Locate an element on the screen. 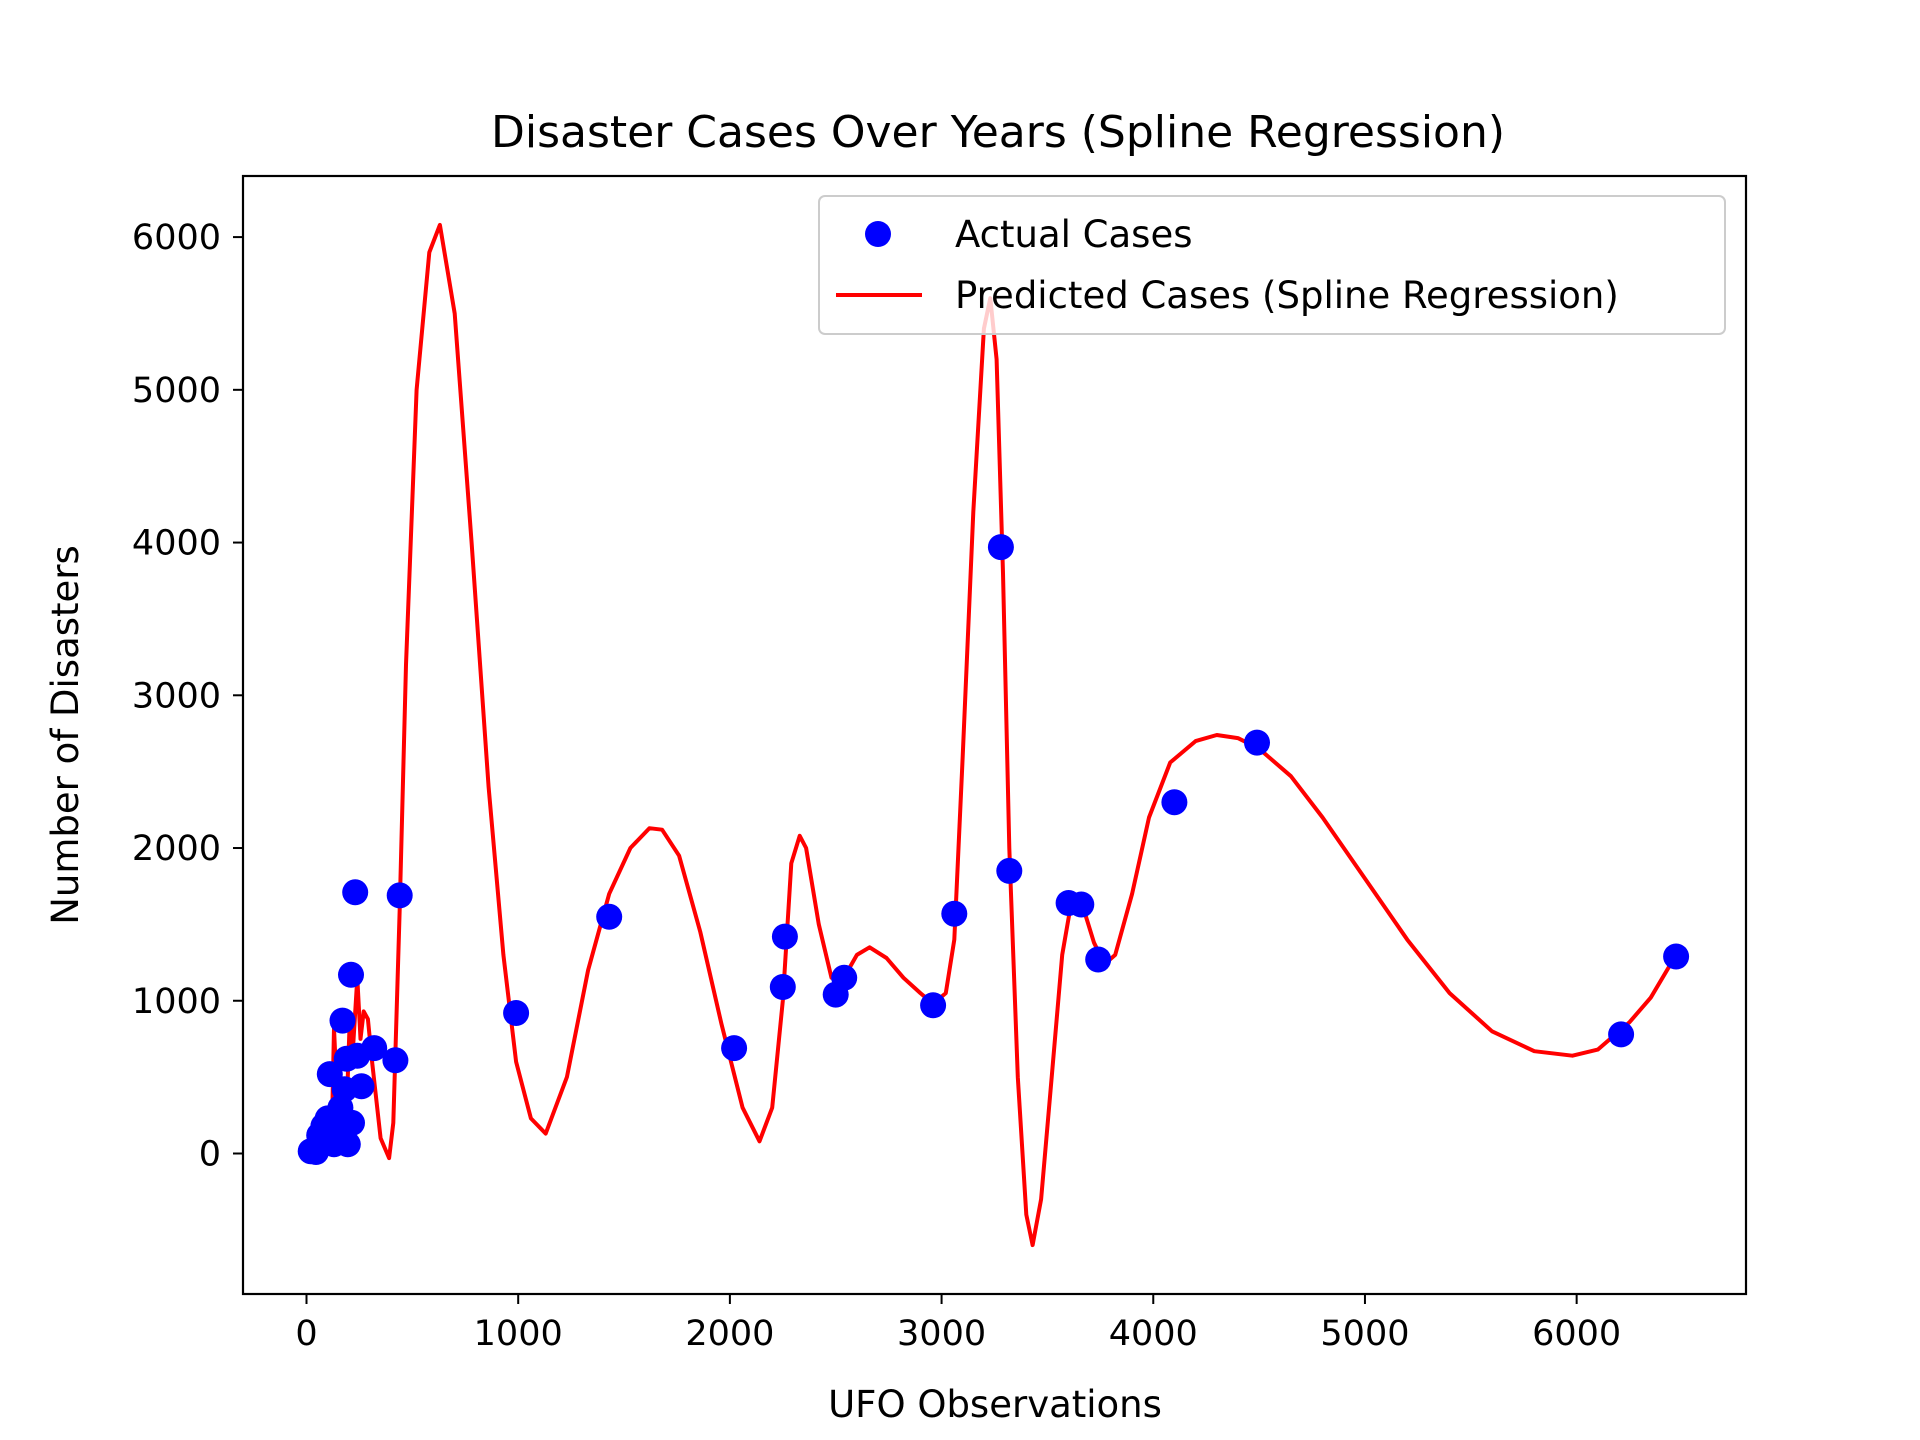 The height and width of the screenshot is (1440, 1920). y-axis-label: Number of Disasters is located at coordinates (65, 735).